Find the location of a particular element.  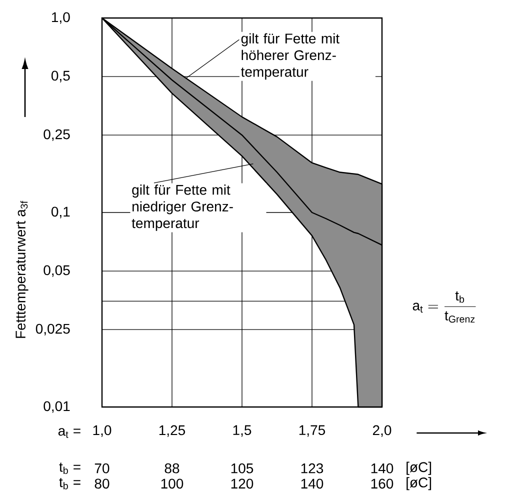

x-tick-label: 2,0 is located at coordinates (382, 431).